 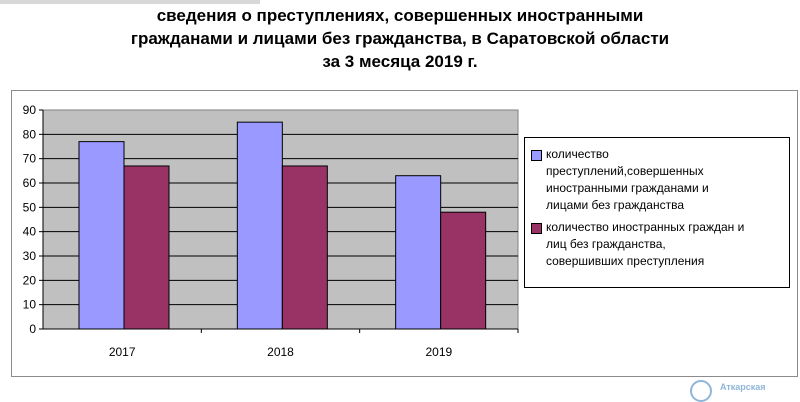 I want to click on y-tick-label-60: 60, so click(x=30, y=183).